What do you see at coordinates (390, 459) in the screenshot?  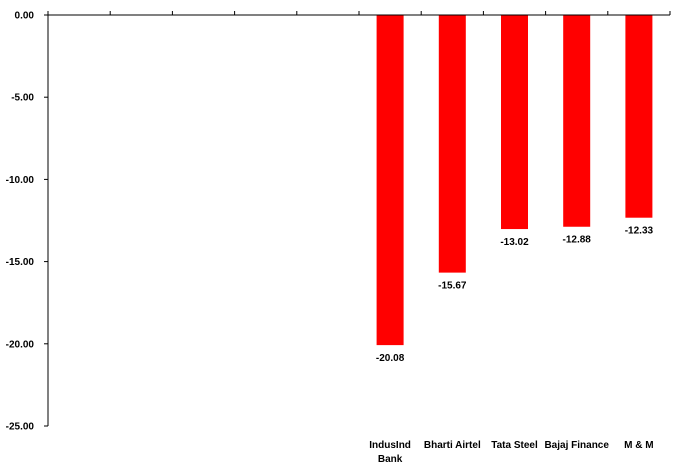 I see `category-label: Bank` at bounding box center [390, 459].